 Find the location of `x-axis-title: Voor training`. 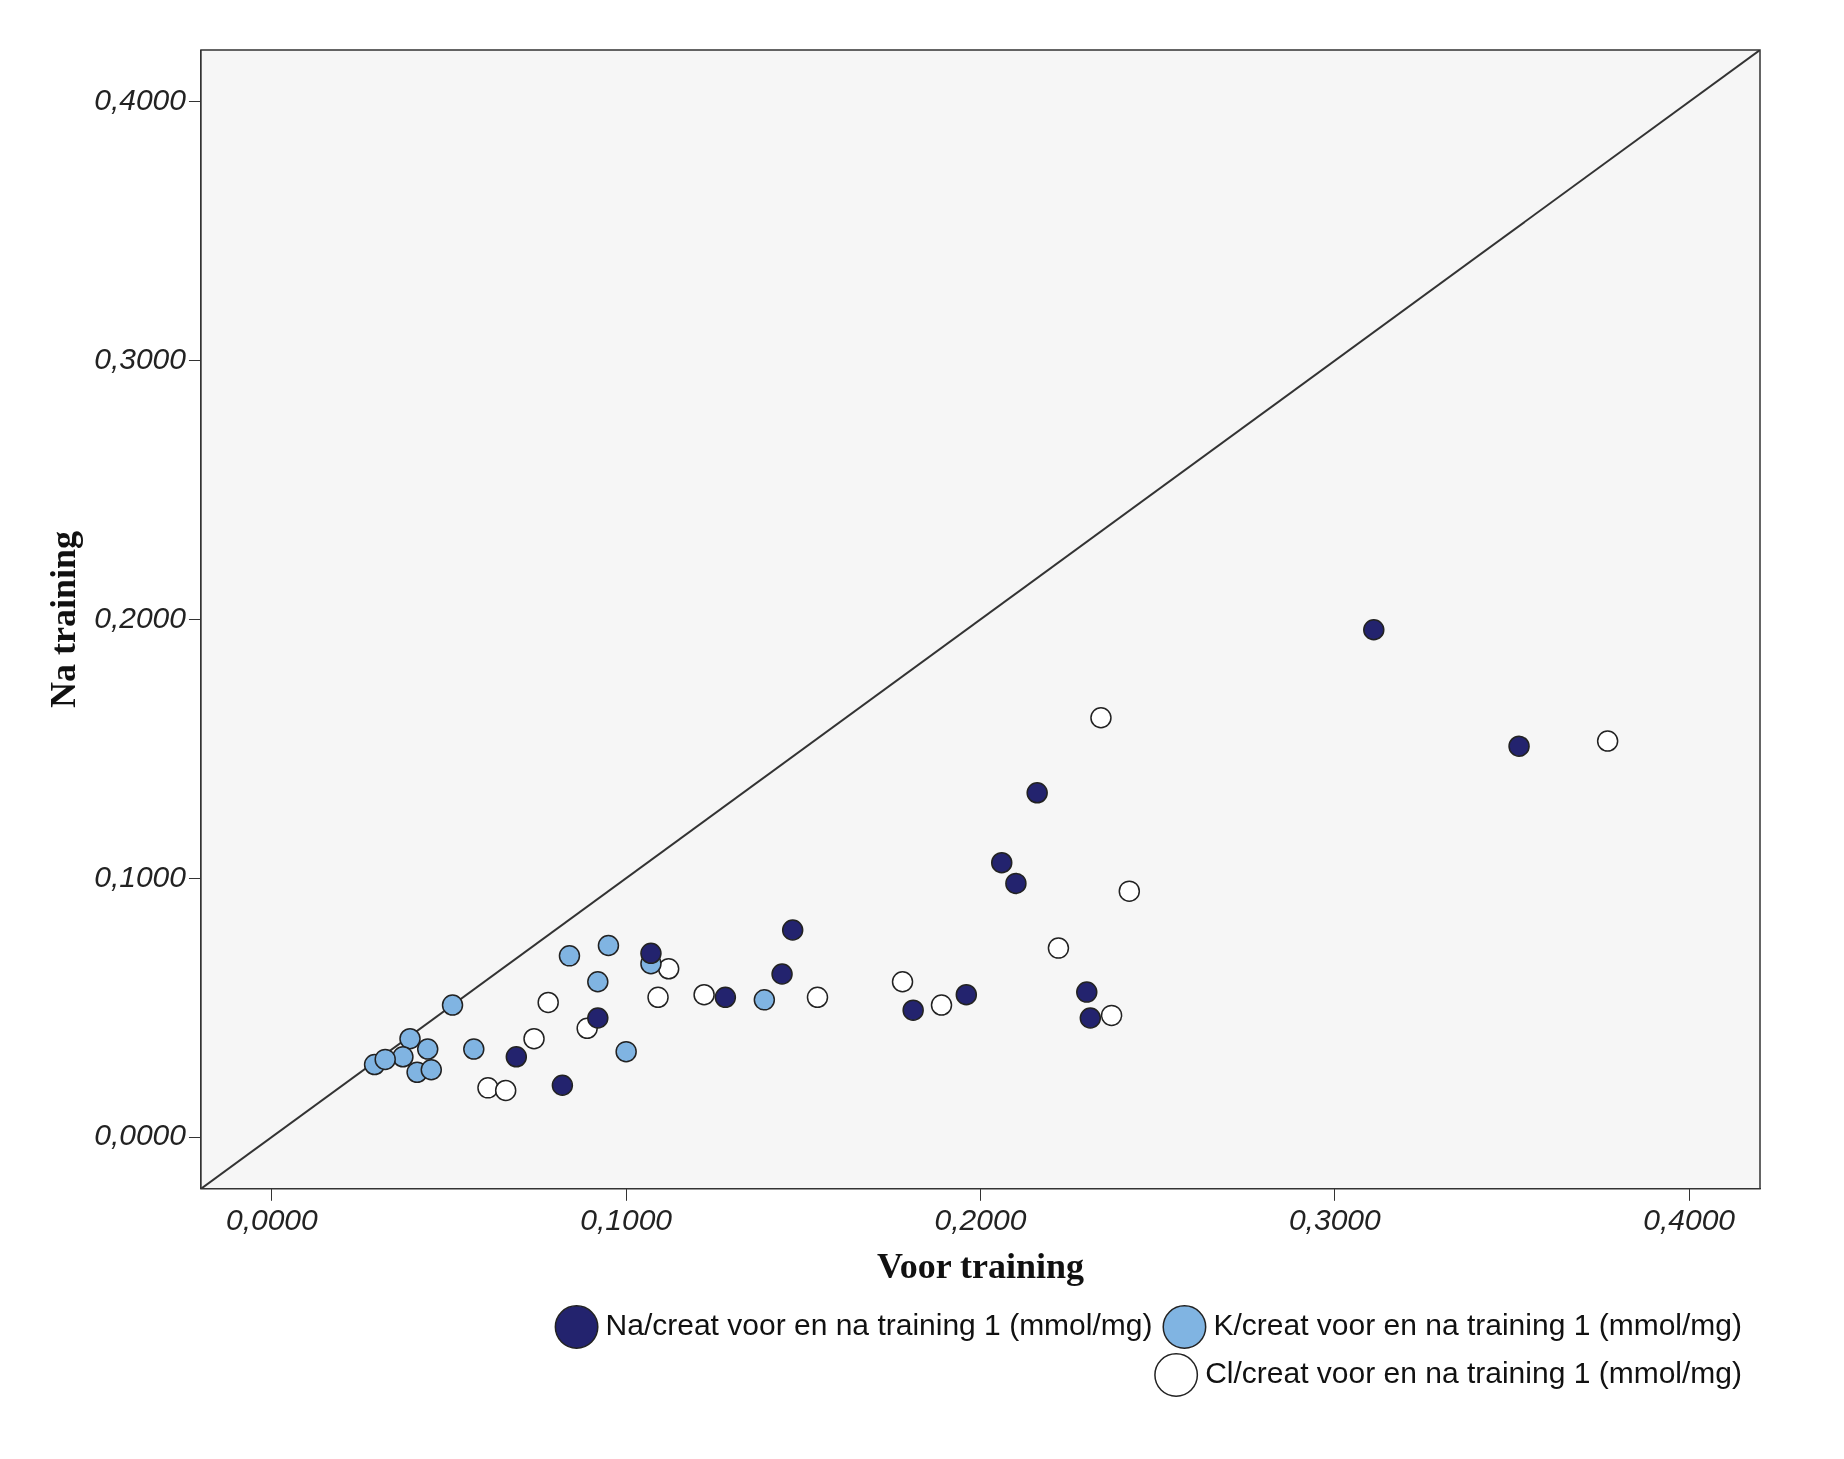

x-axis-title: Voor training is located at coordinates (980, 1265).